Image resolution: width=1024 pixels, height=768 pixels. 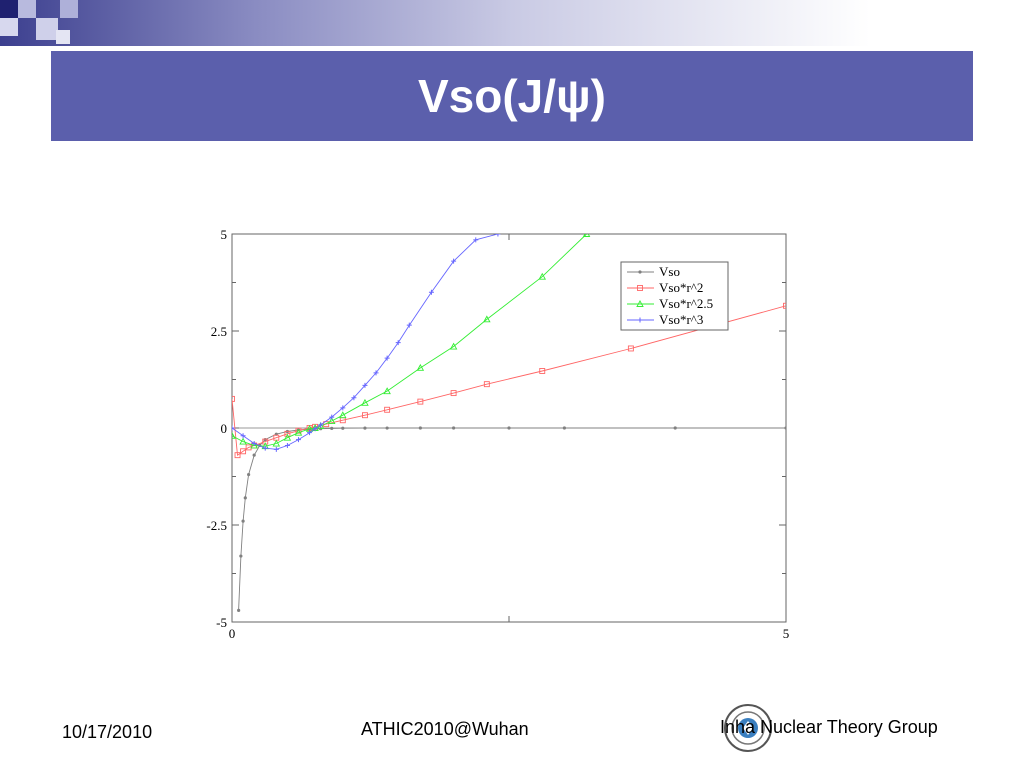 What do you see at coordinates (681, 287) in the screenshot?
I see `legend-entry: Vso*r^2` at bounding box center [681, 287].